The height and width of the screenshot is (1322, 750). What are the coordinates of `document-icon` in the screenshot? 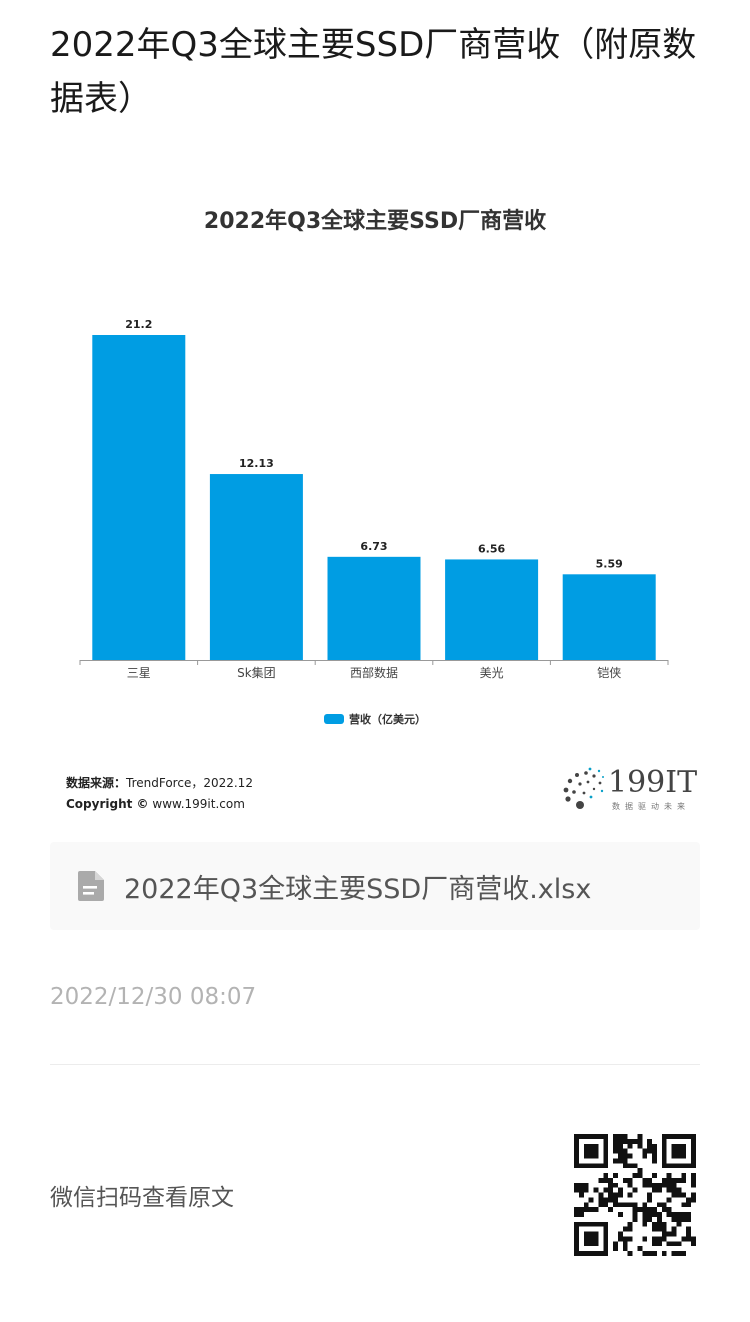 It's located at (91, 886).